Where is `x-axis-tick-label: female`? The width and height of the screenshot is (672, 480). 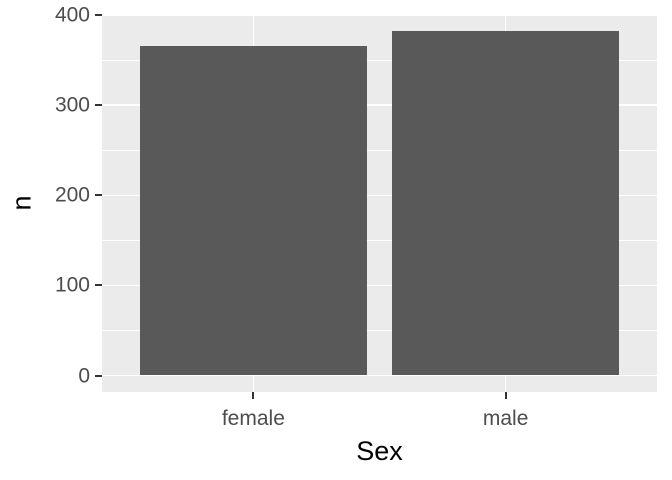
x-axis-tick-label: female is located at coordinates (253, 418).